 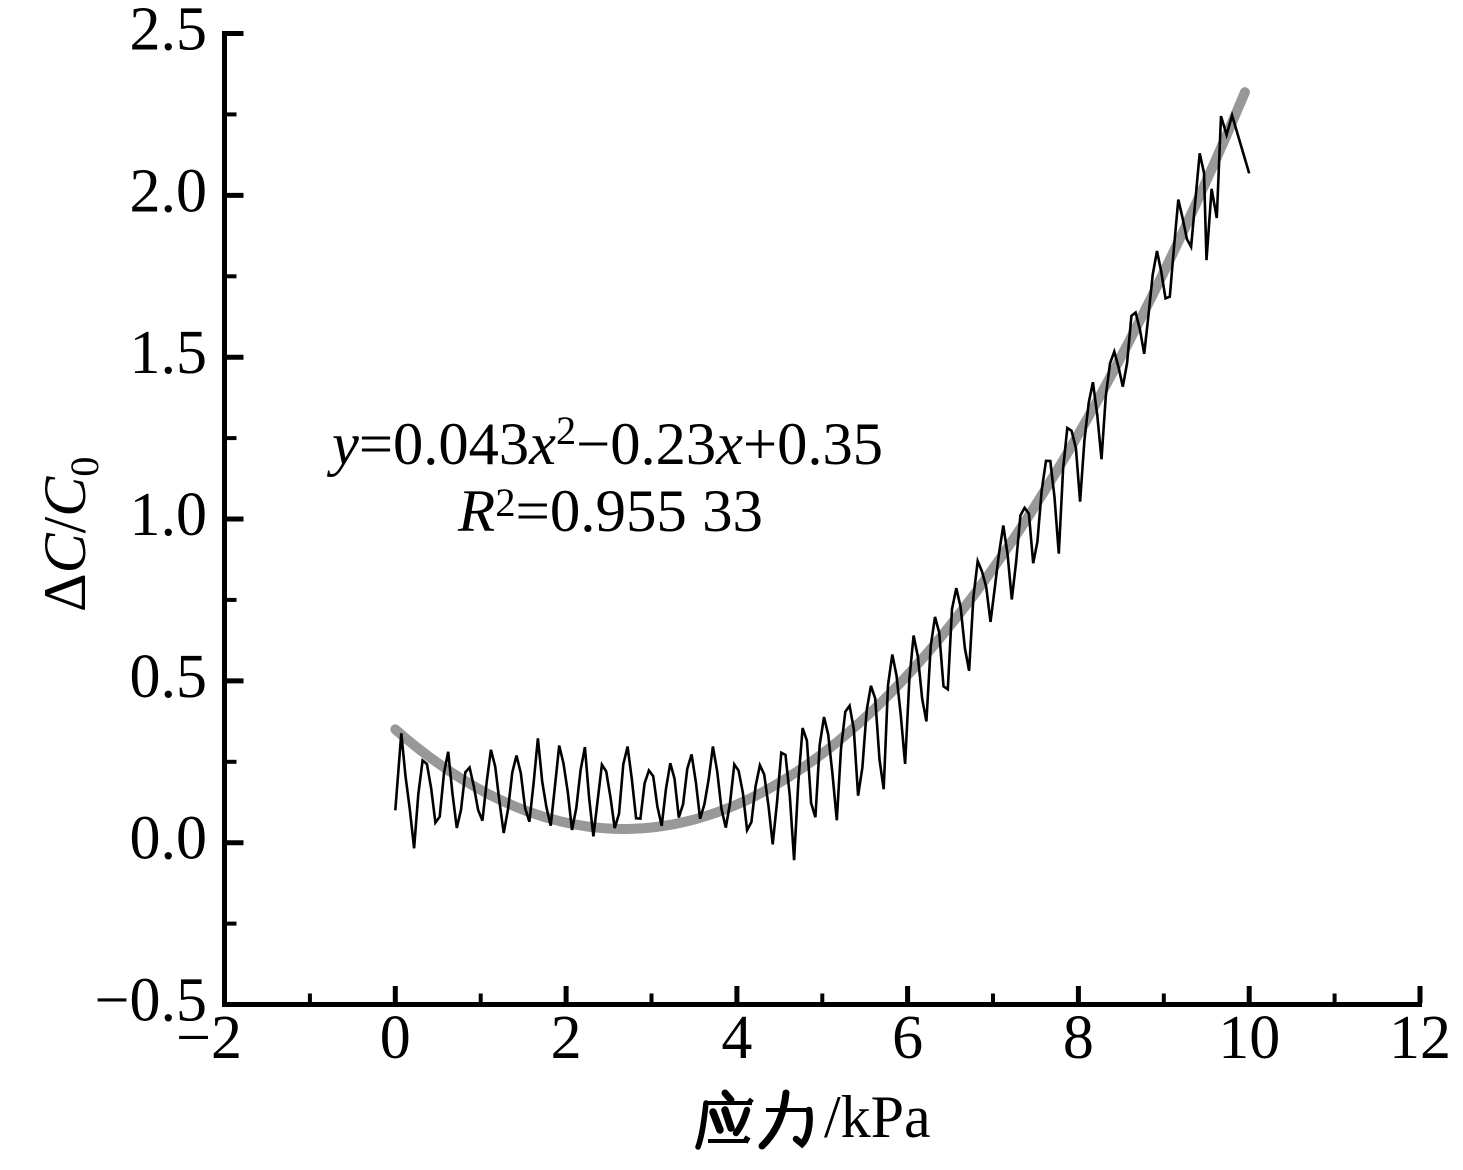 What do you see at coordinates (169, 353) in the screenshot?
I see `svg-text: 1.5` at bounding box center [169, 353].